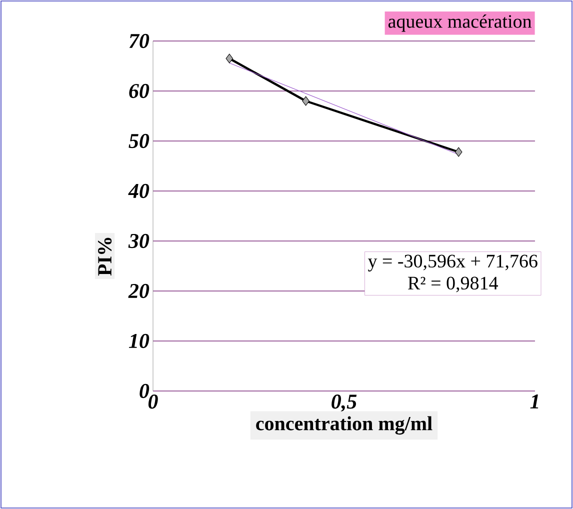 The height and width of the screenshot is (509, 573). What do you see at coordinates (139, 341) in the screenshot?
I see `y-tick-label: 10` at bounding box center [139, 341].